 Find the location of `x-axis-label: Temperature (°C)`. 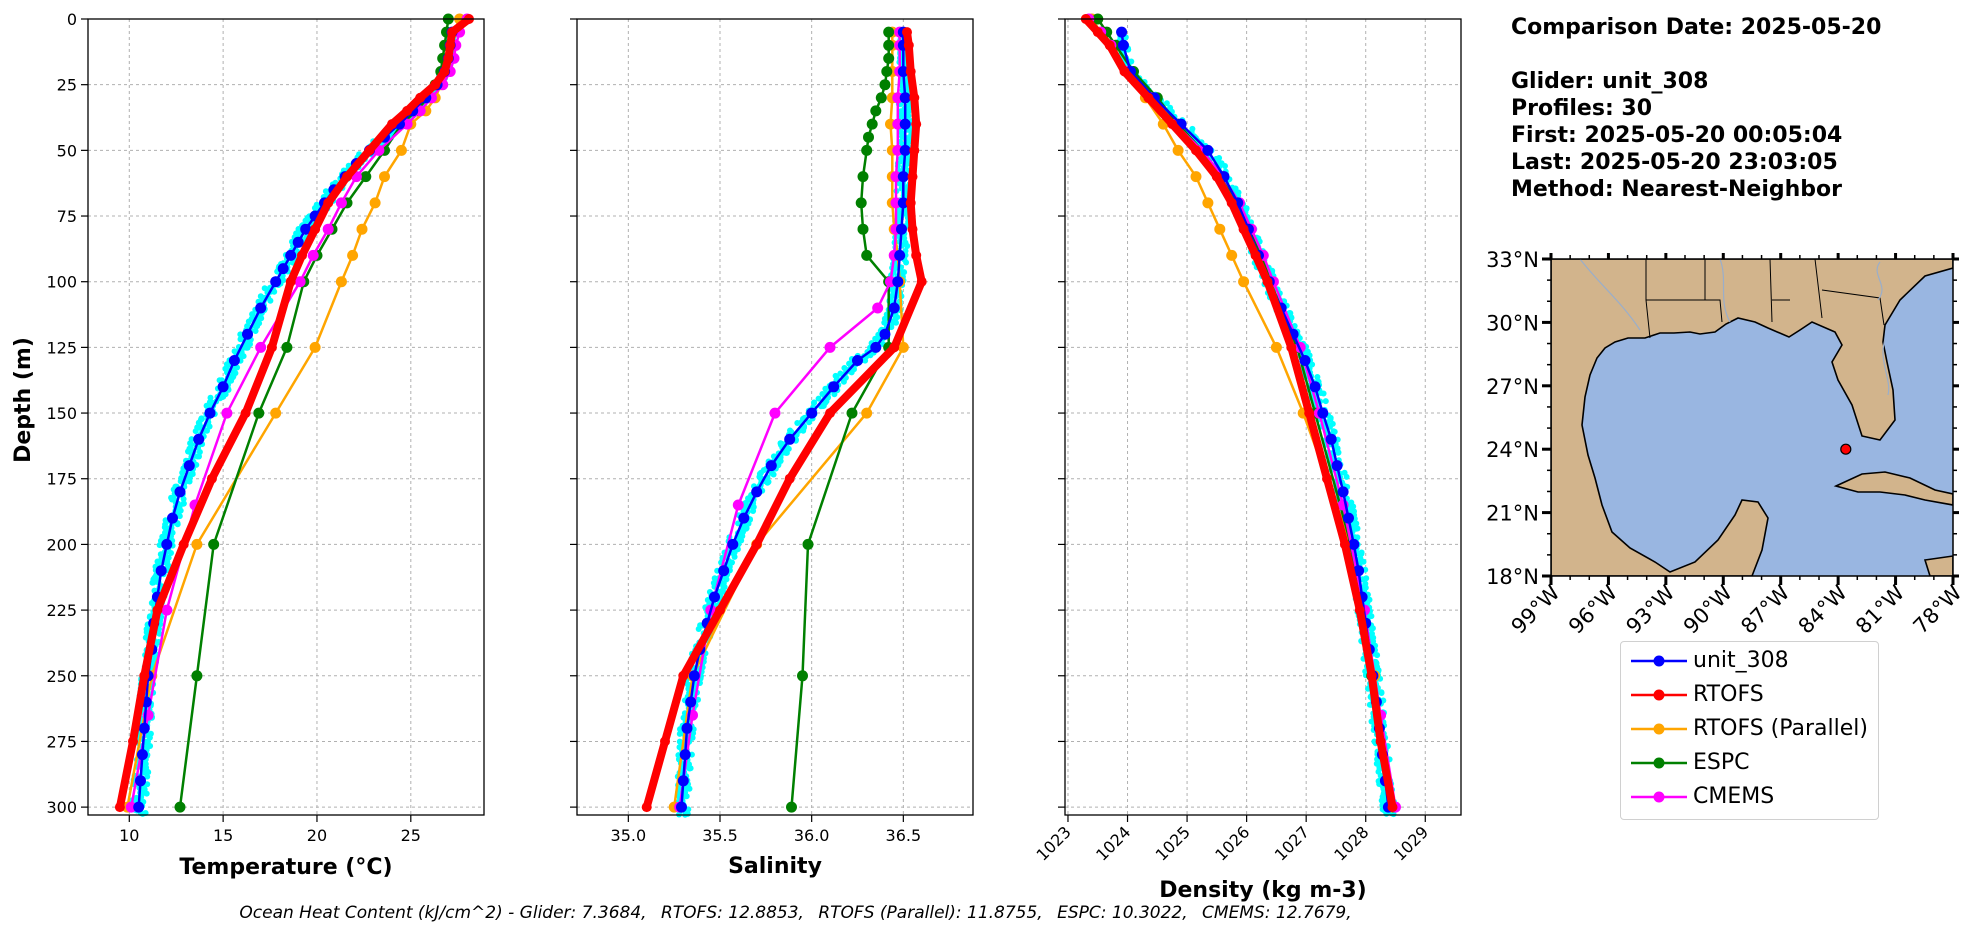

x-axis-label: Temperature (°C) is located at coordinates (285, 867).